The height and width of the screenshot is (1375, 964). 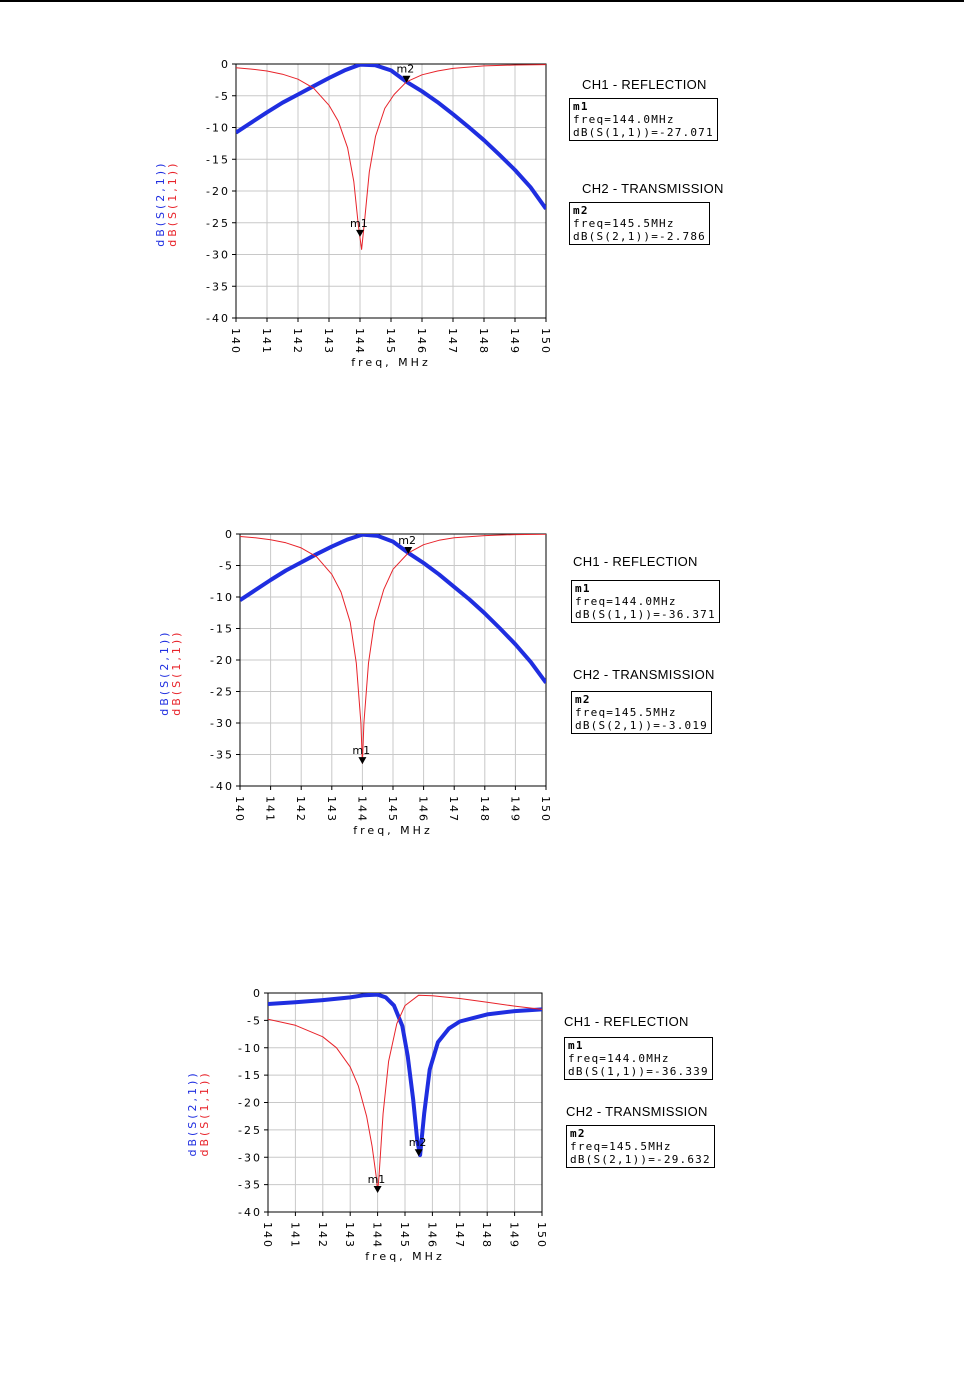 What do you see at coordinates (645, 614) in the screenshot?
I see `marker-value: dB(S(1,1))=-36.371` at bounding box center [645, 614].